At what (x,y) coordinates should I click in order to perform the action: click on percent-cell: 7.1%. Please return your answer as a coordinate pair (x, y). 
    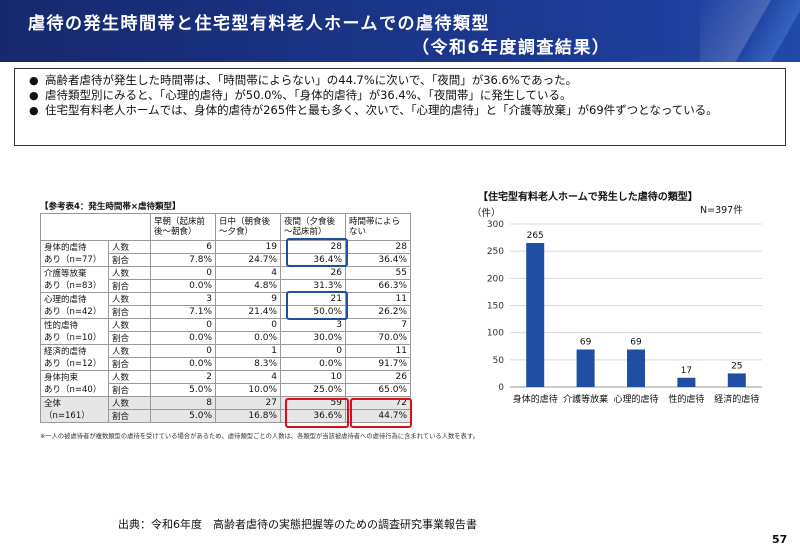
    Looking at the image, I should click on (183, 312).